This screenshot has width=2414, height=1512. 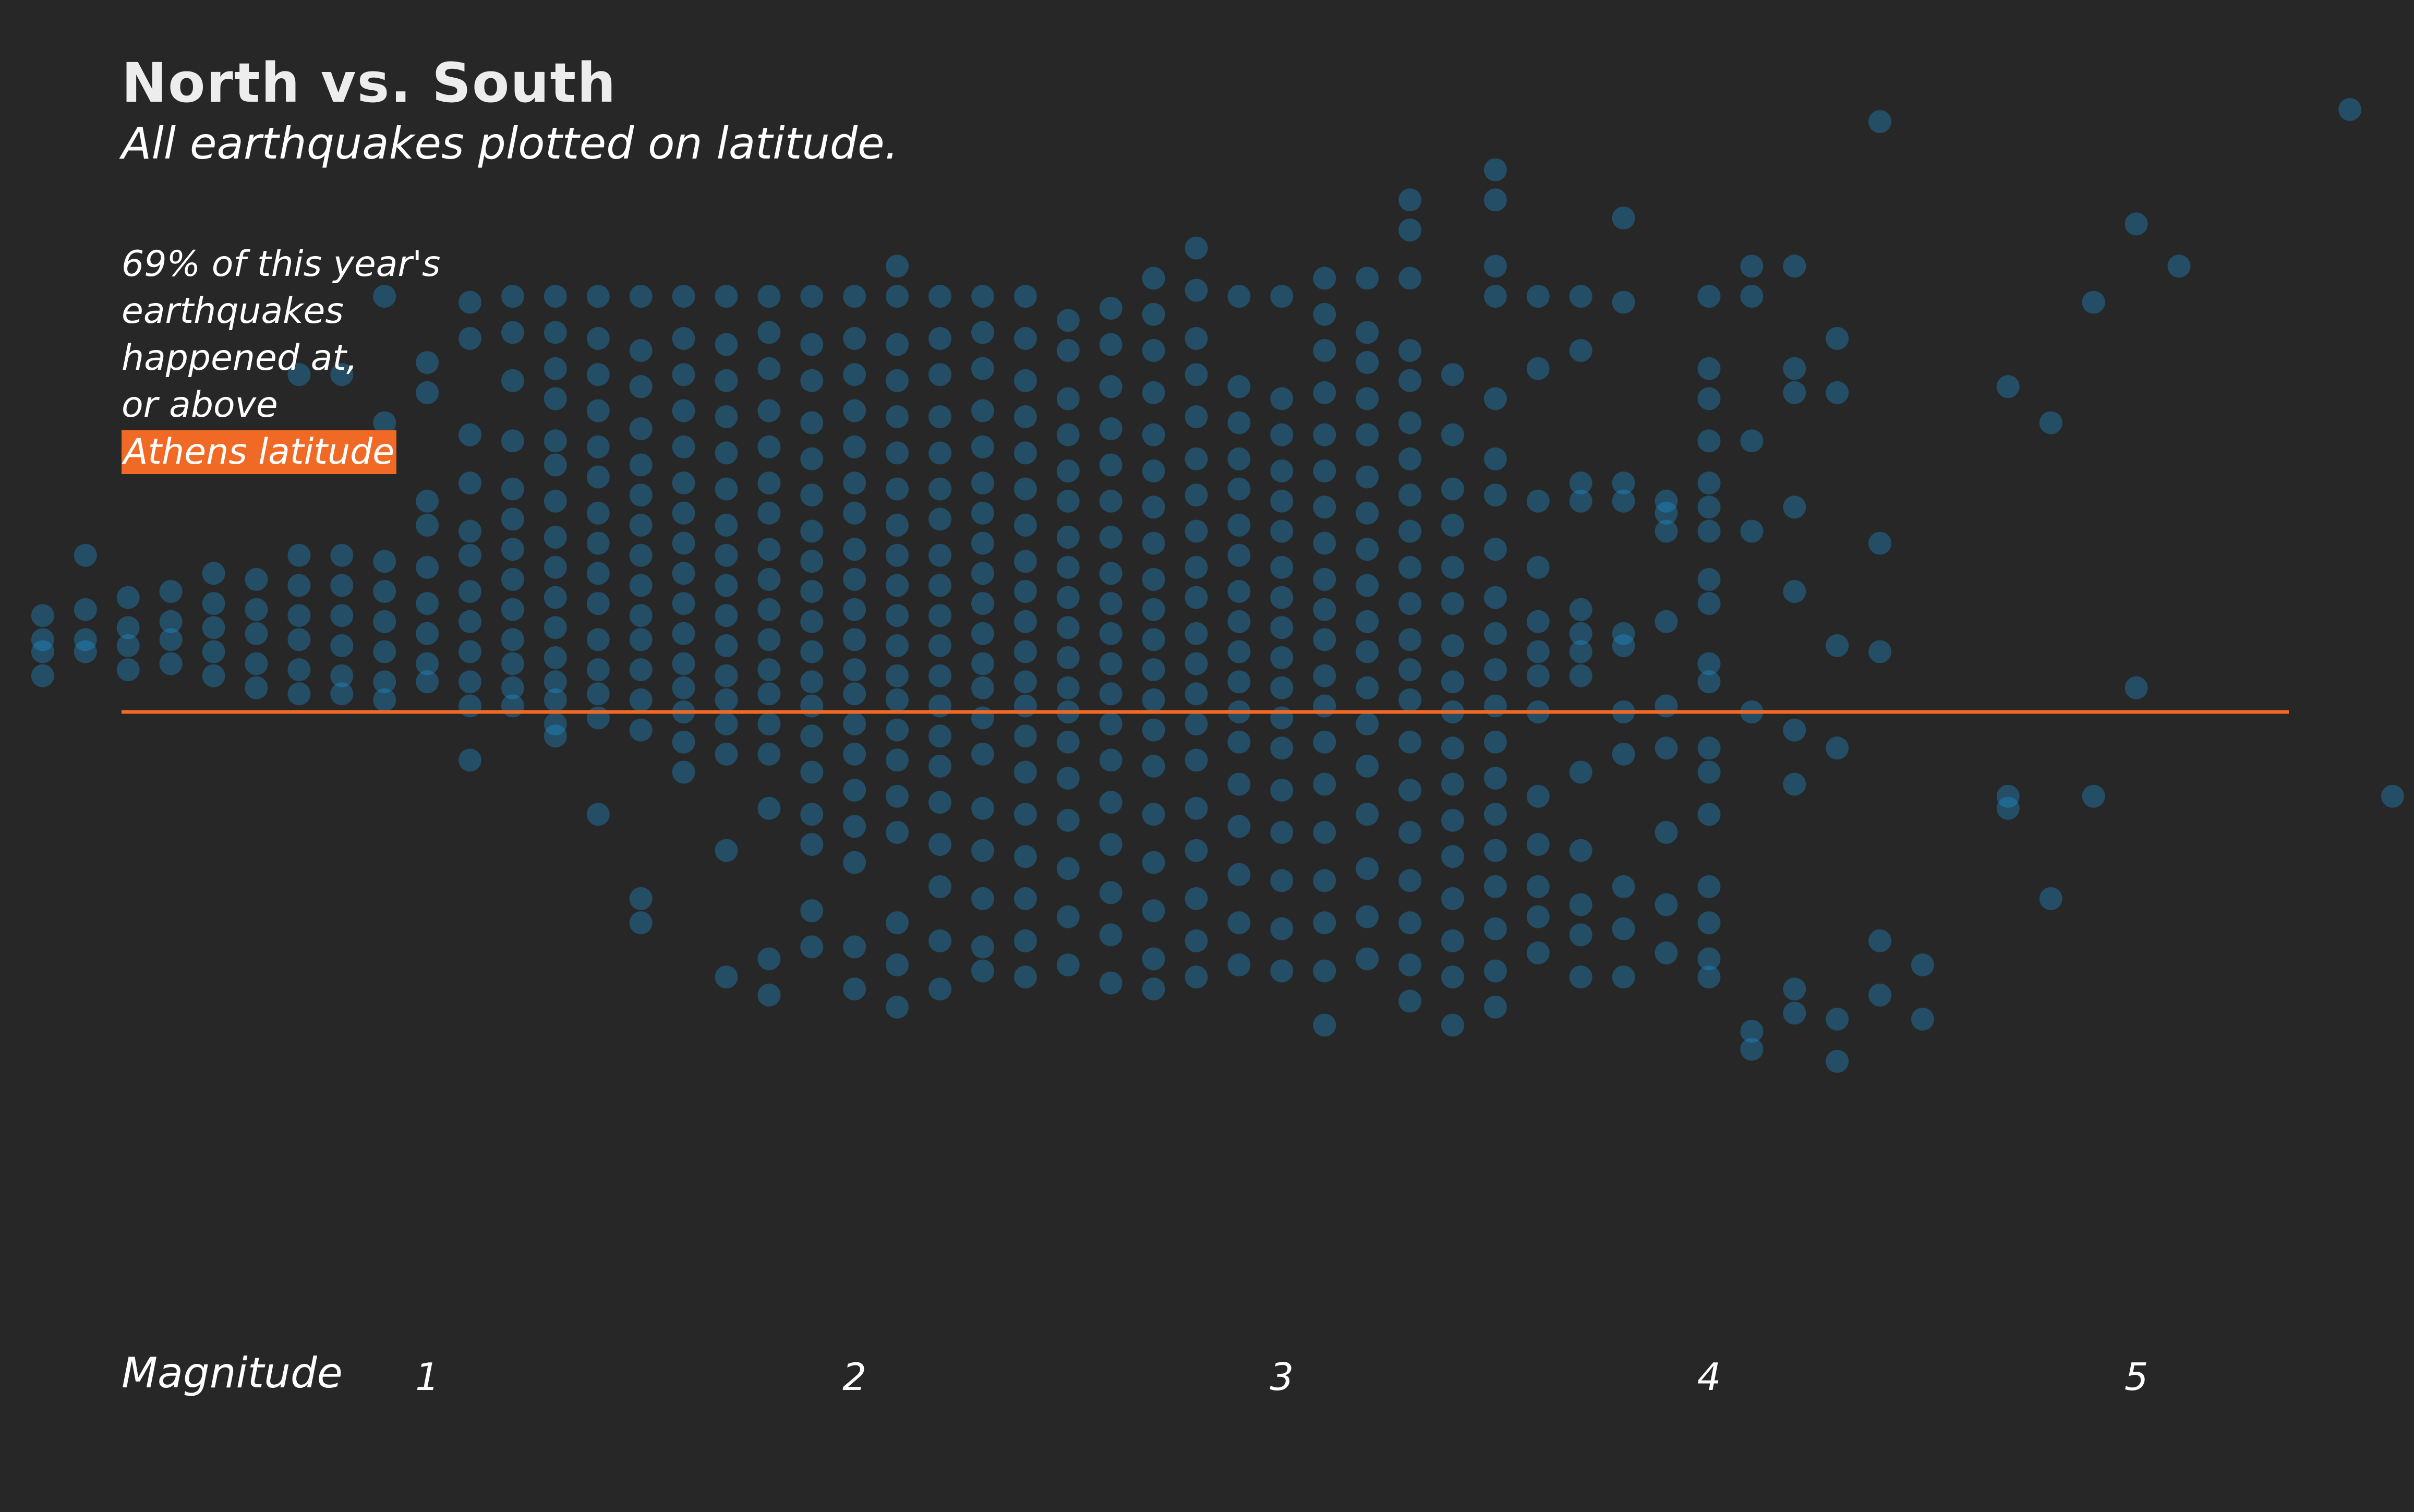 What do you see at coordinates (240, 358) in the screenshot?
I see `annotation-line: happened at,` at bounding box center [240, 358].